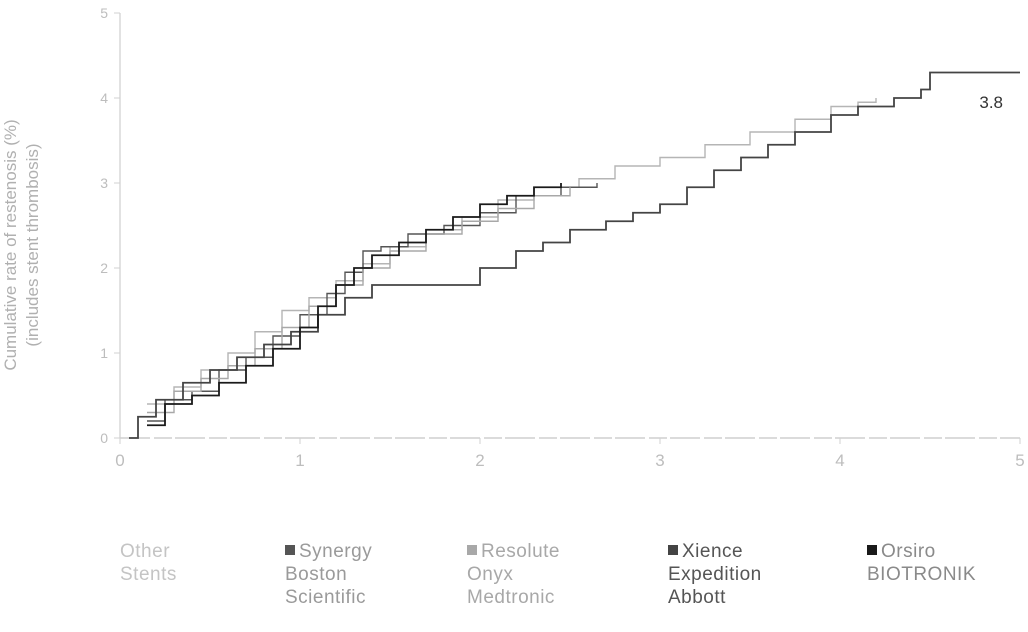 This screenshot has height=632, width=1028. I want to click on legend-item: Other Stents, so click(148, 563).